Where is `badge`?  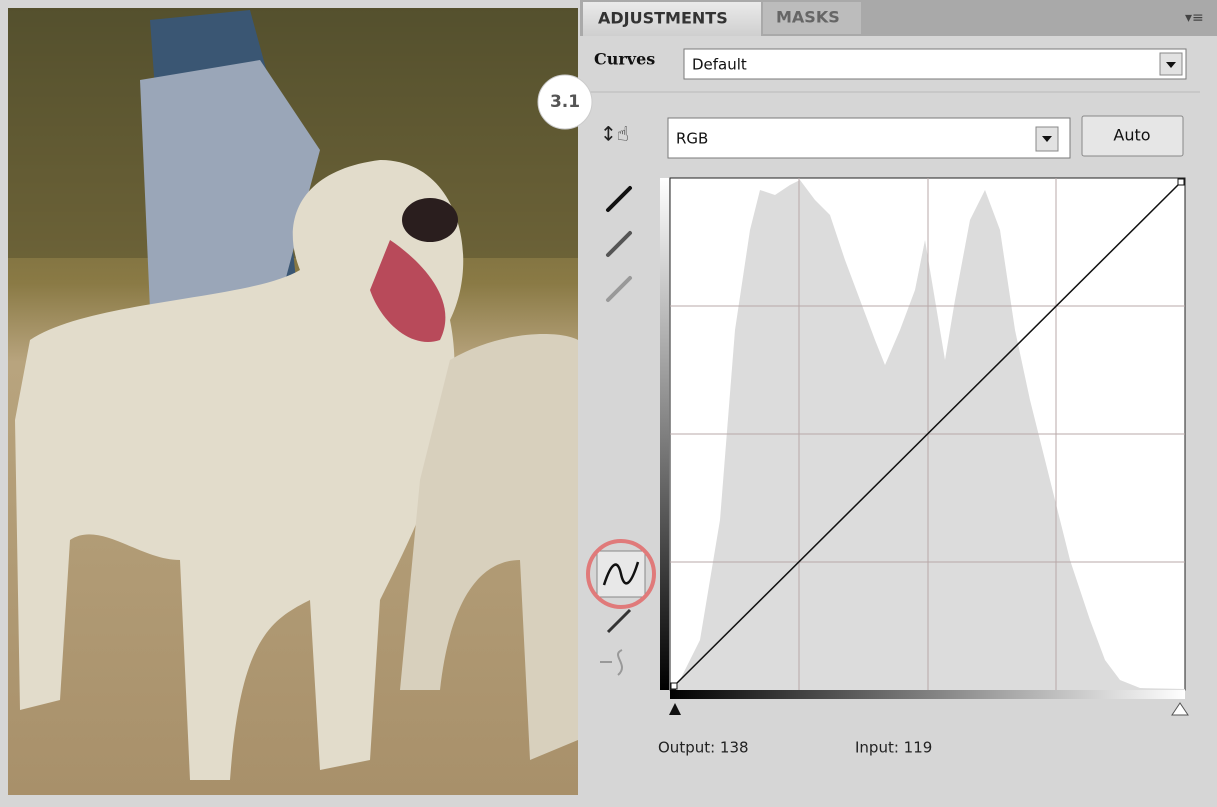
badge is located at coordinates (565, 102).